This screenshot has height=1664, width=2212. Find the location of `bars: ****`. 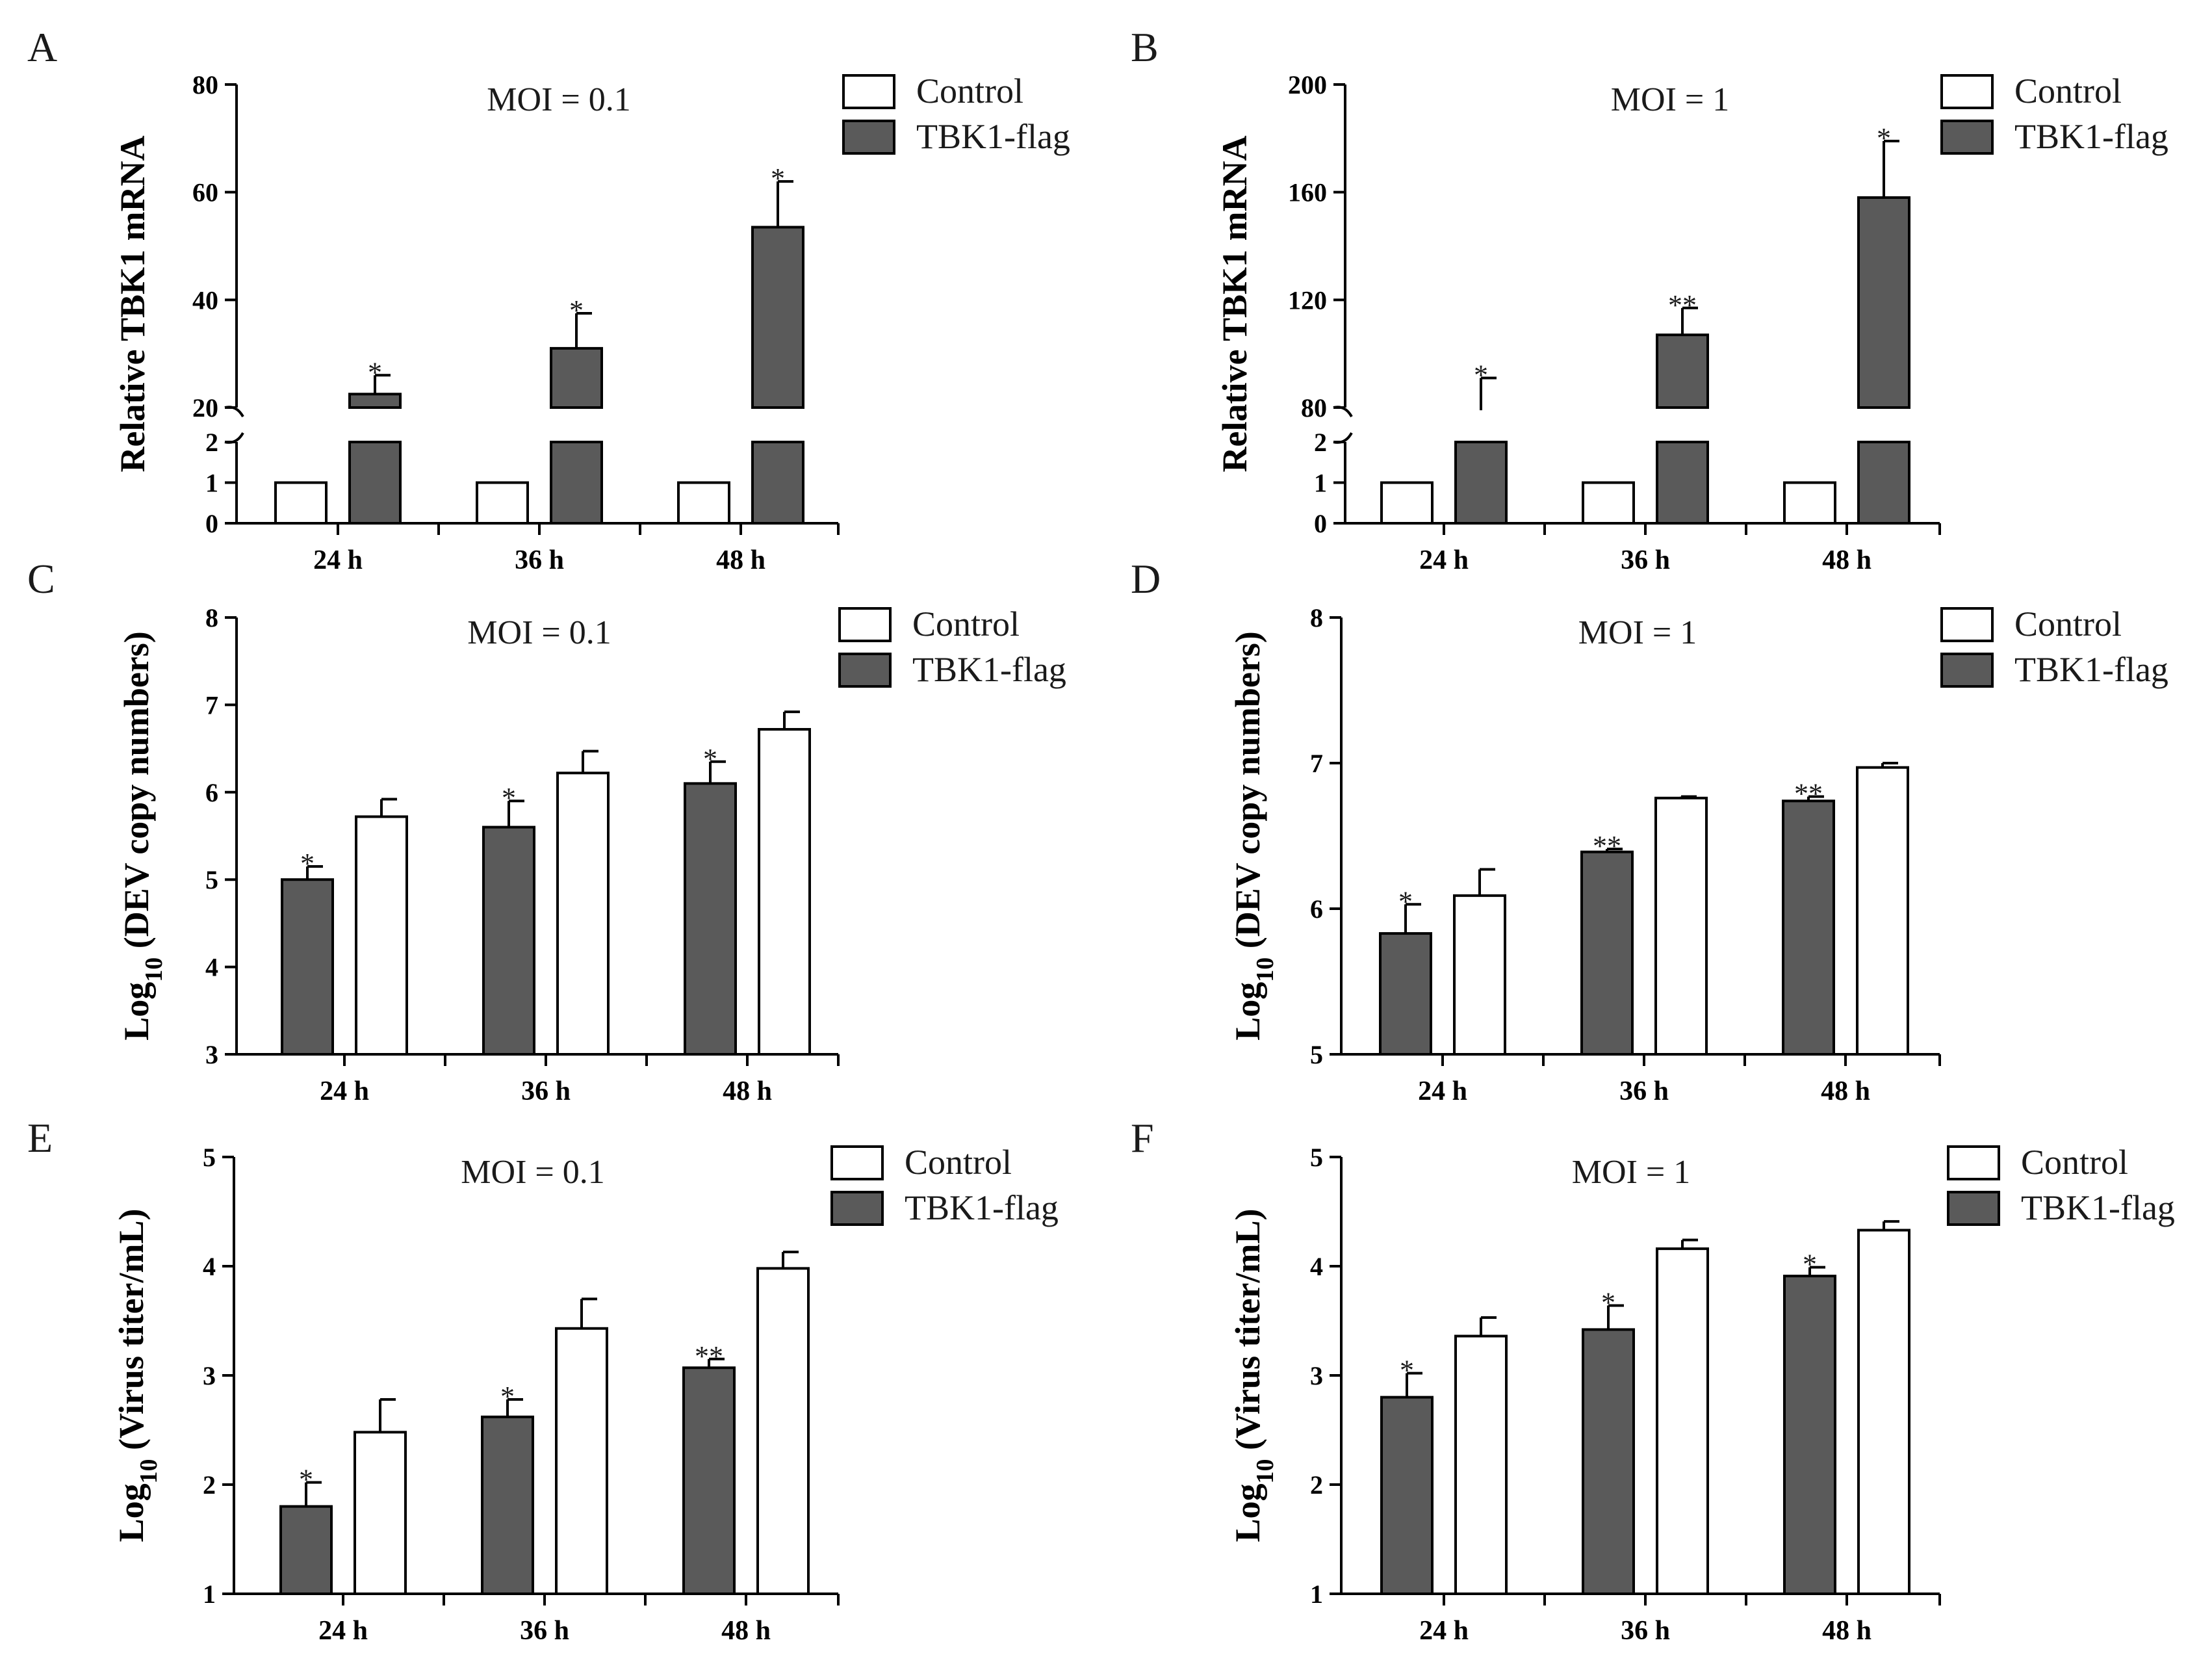

bars: **** is located at coordinates (544, 1423).